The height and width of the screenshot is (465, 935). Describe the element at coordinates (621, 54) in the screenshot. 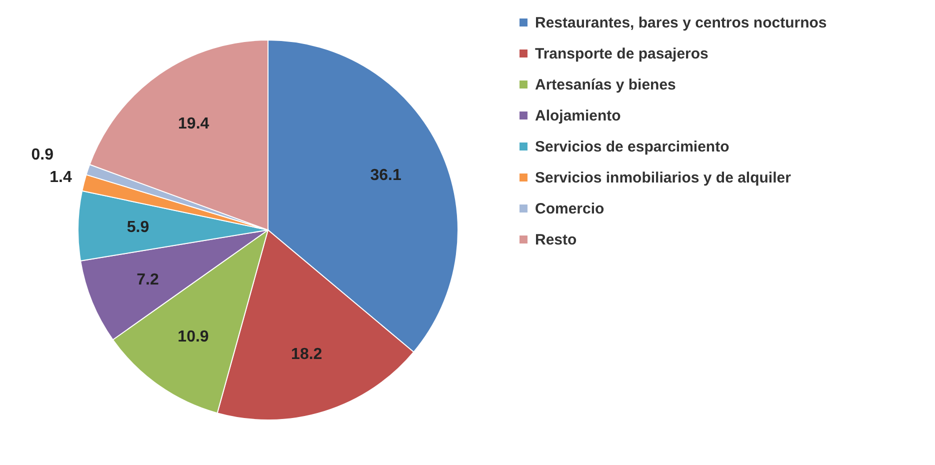

I see `legend-label: Transporte de pasajeros` at that location.